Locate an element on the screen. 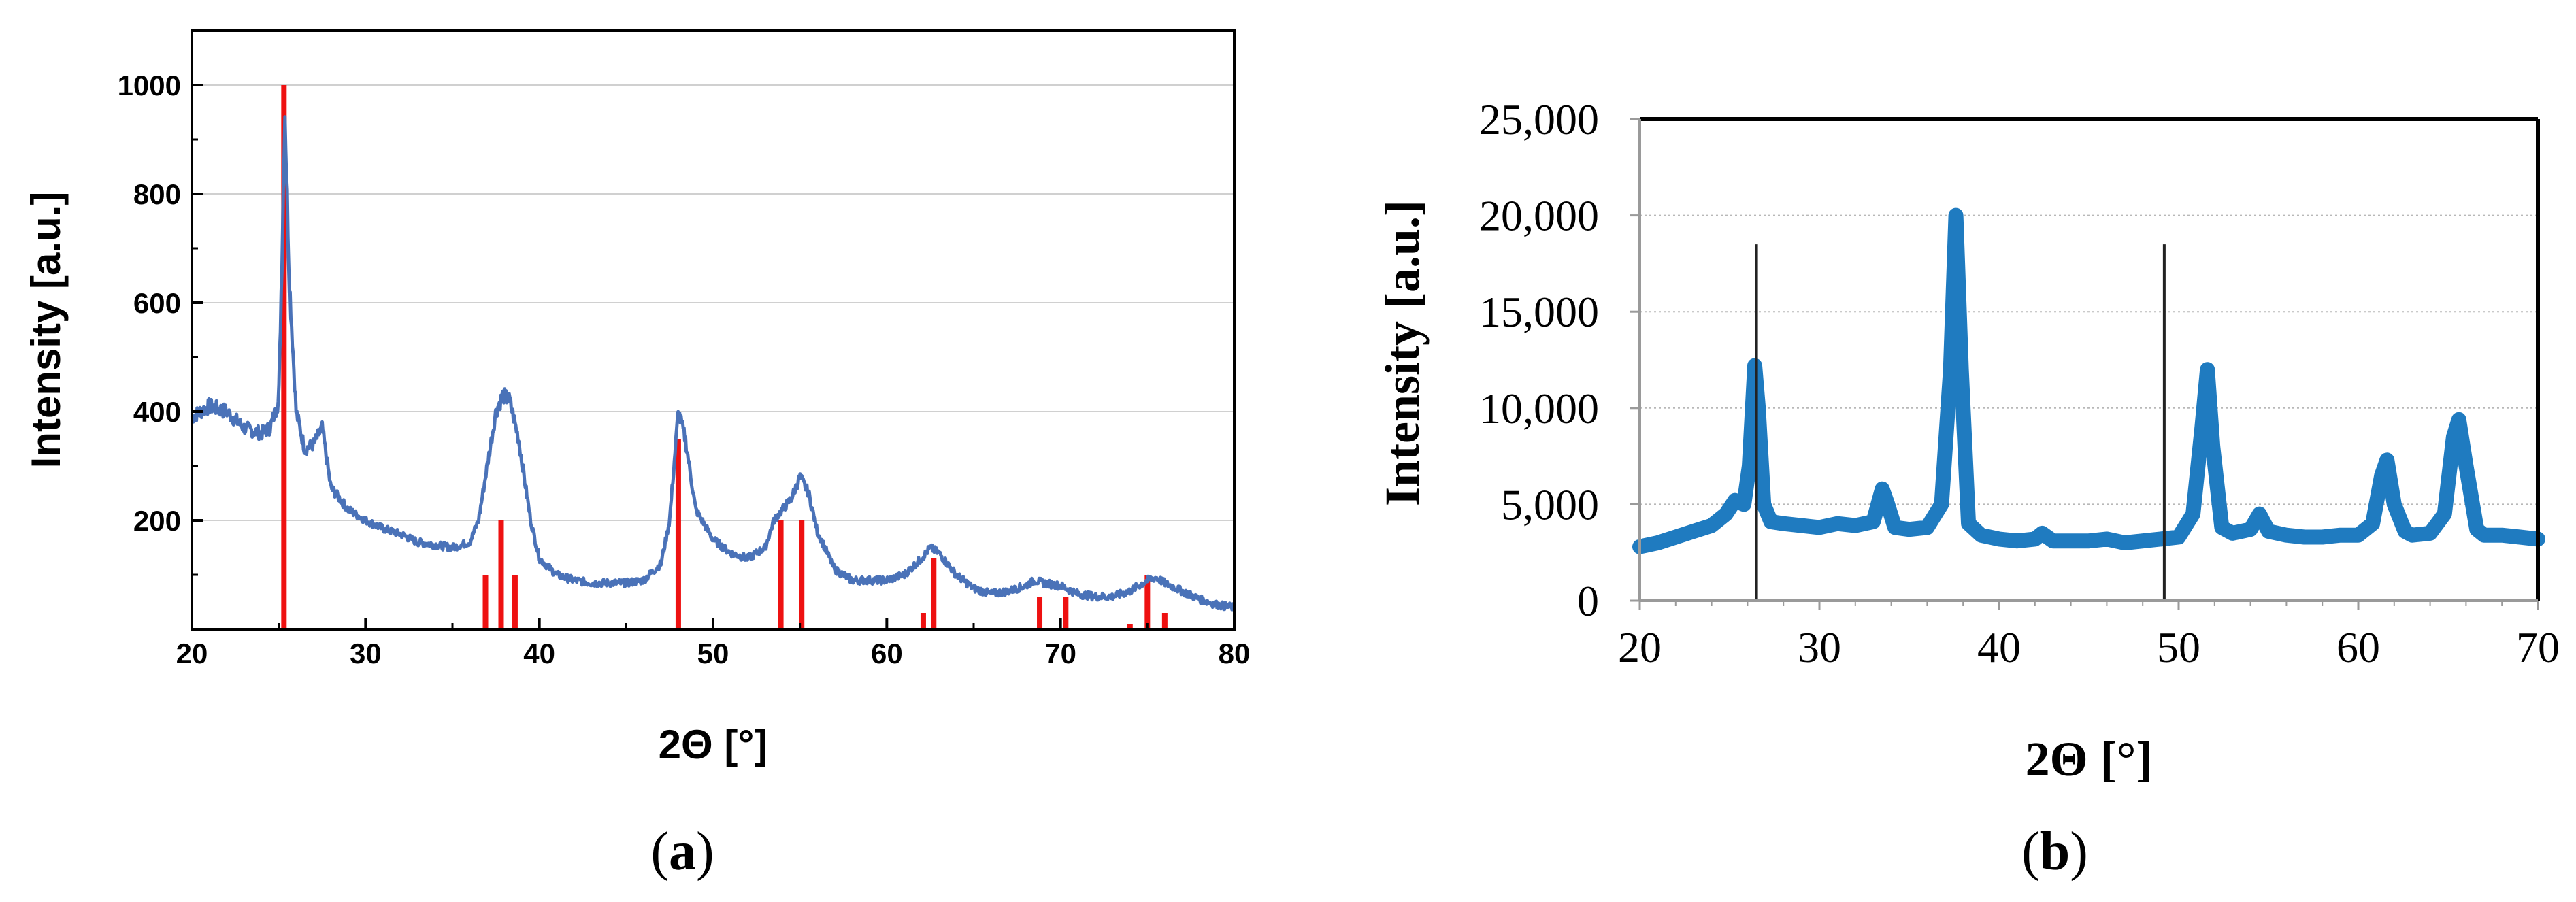 The image size is (2576, 902). panel-b-y-tick-label: 25,000 is located at coordinates (1539, 119).